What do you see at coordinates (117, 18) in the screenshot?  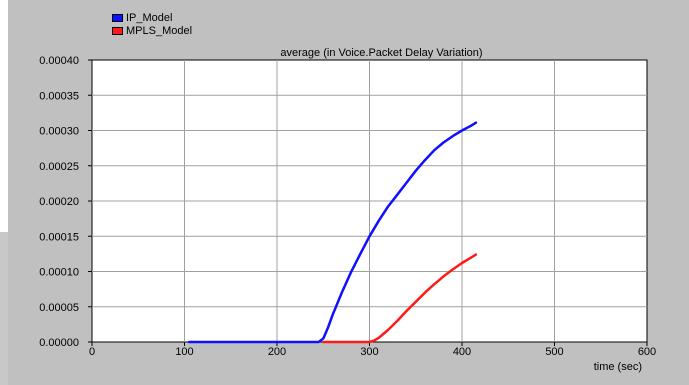 I see `legend-swatch-ip-model` at bounding box center [117, 18].